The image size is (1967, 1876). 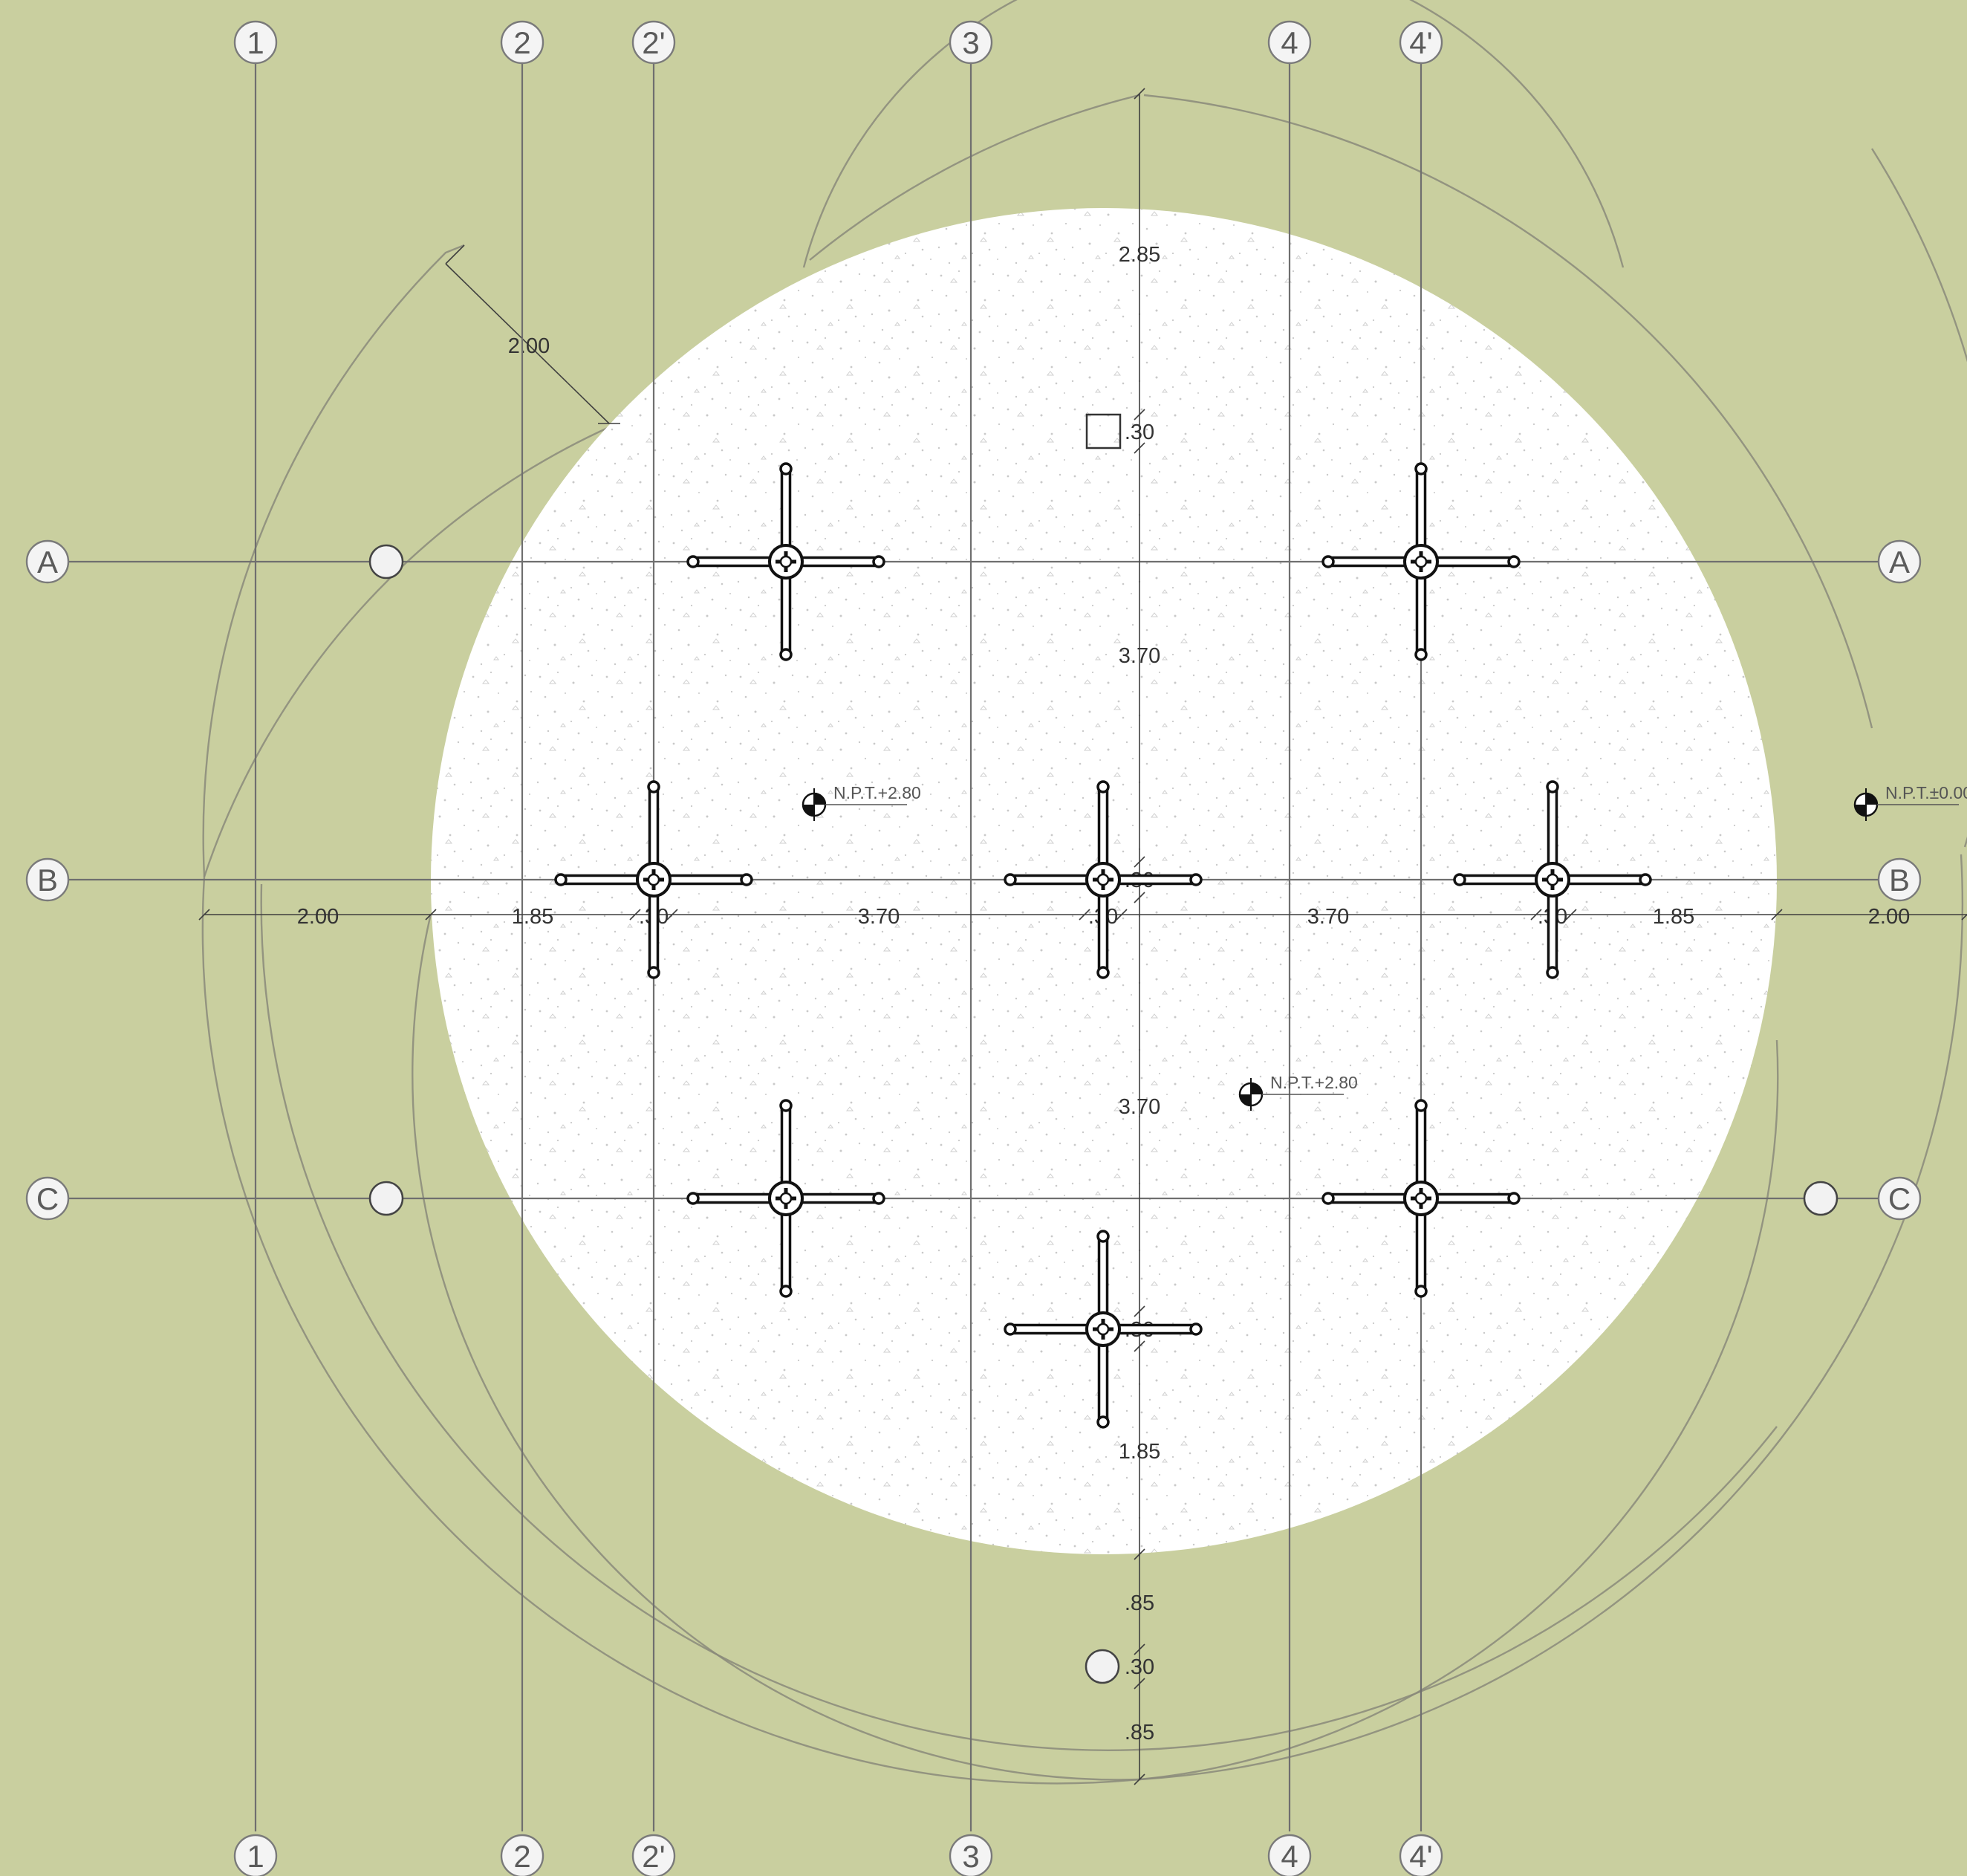 What do you see at coordinates (974, 177) in the screenshot?
I see `guide-arc-topleft` at bounding box center [974, 177].